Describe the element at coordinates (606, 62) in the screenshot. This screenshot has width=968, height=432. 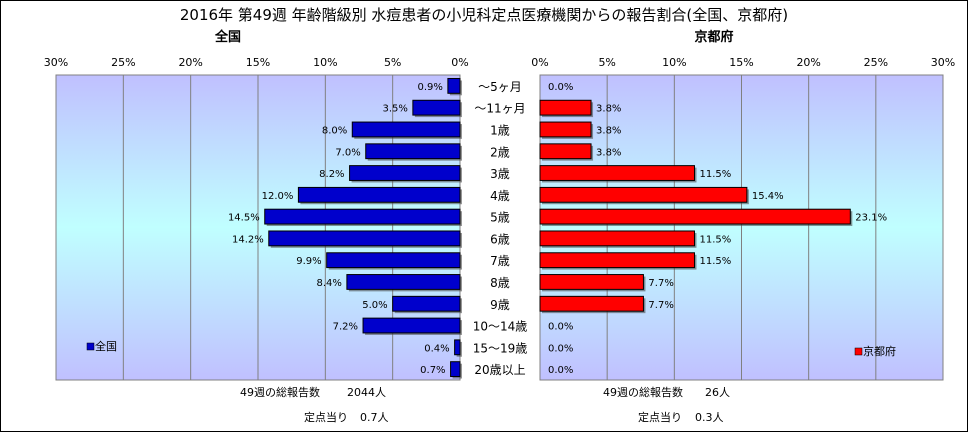
I see `right-tick-label: 5%` at that location.